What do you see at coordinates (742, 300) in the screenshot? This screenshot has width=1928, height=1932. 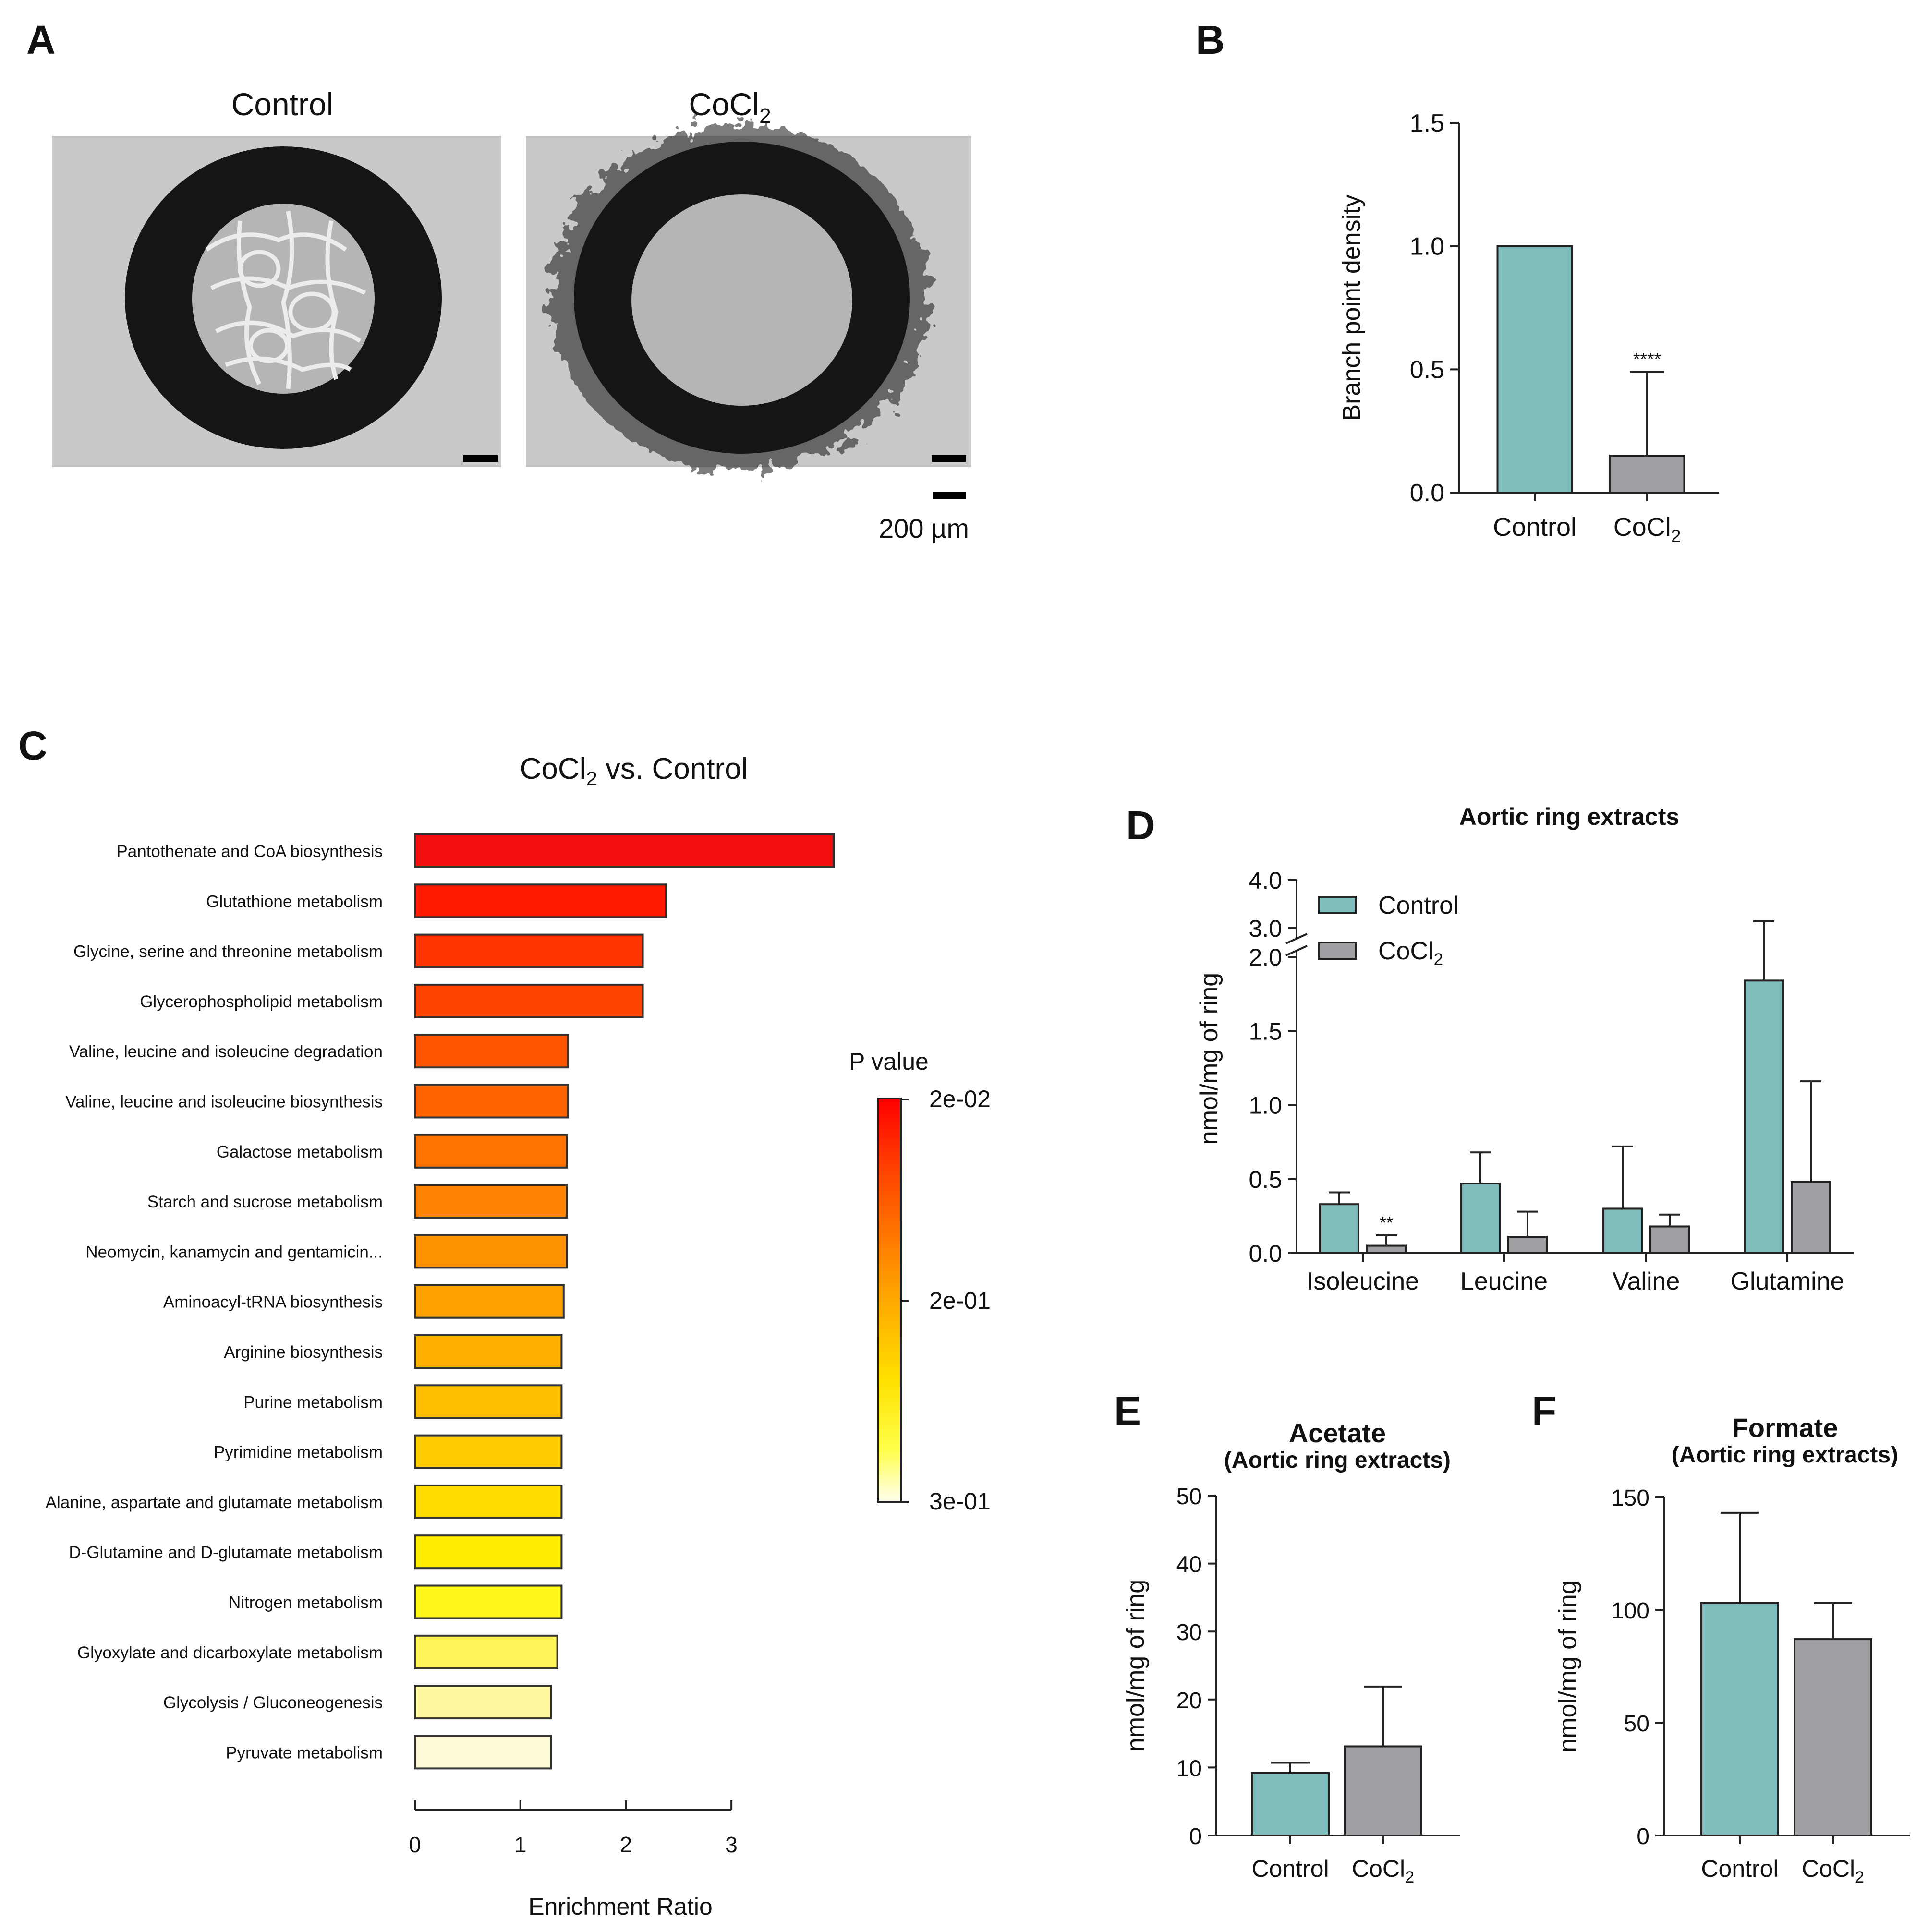 I see `micrograph-cocl2-lumen` at bounding box center [742, 300].